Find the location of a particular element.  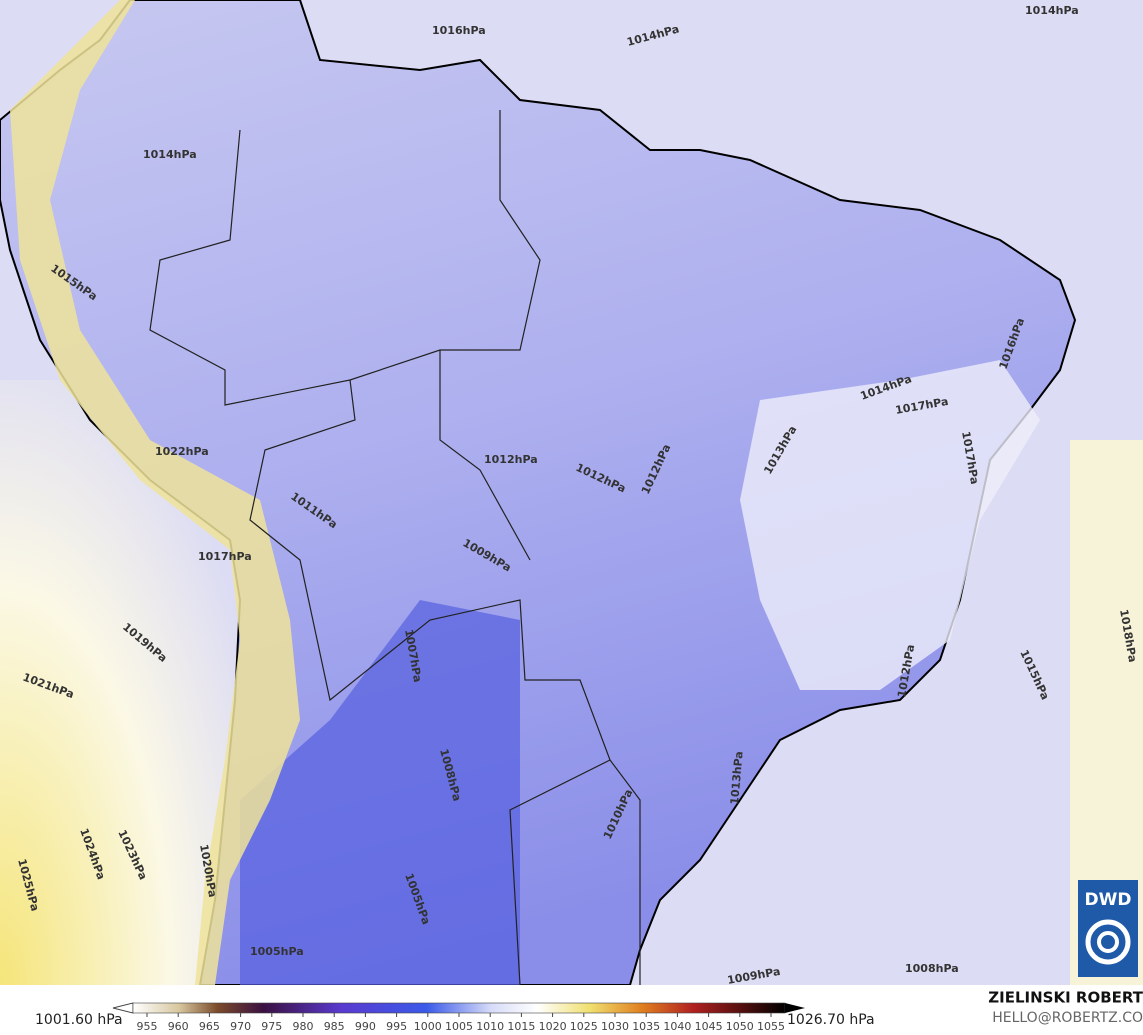

colorbar-tick-label: 965 is located at coordinates (209, 1026).